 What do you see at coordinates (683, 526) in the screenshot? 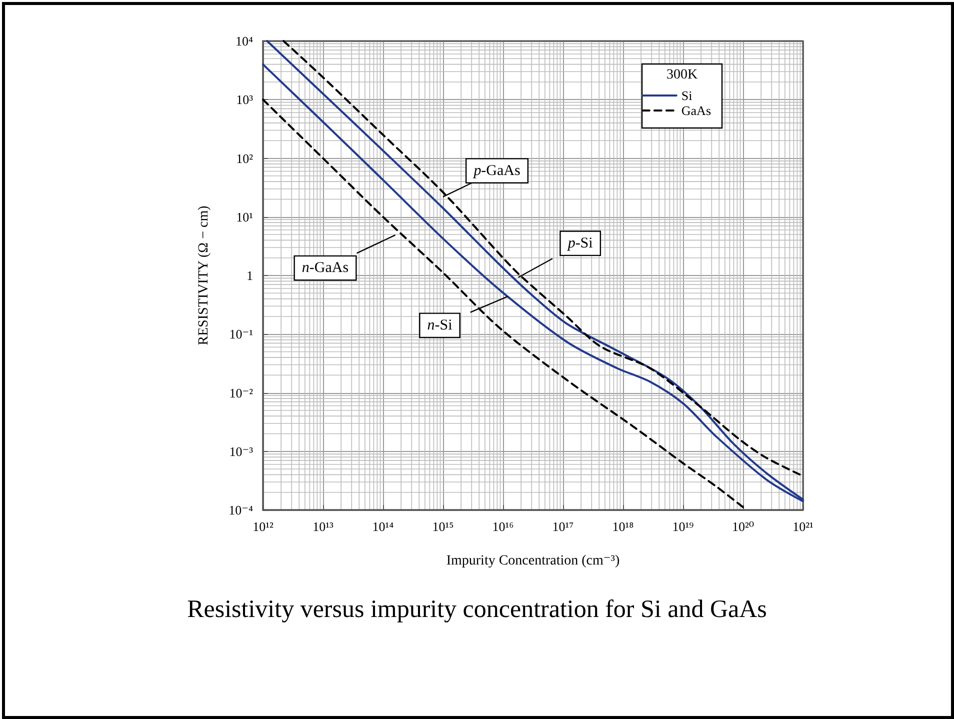
I see `x-tick-label: 10¹⁹` at bounding box center [683, 526].